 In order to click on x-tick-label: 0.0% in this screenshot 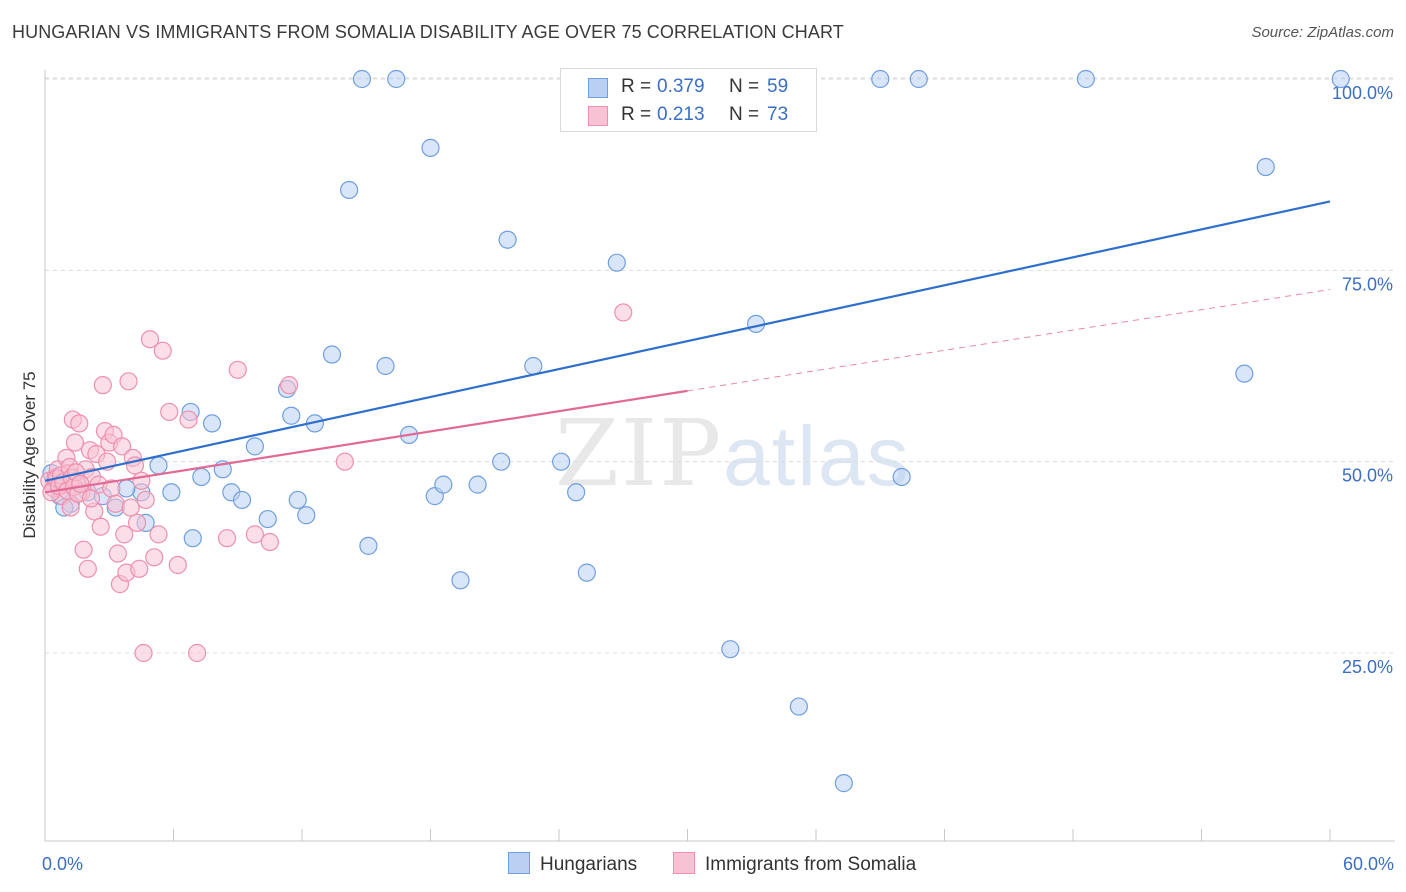, I will do `click(62, 864)`.